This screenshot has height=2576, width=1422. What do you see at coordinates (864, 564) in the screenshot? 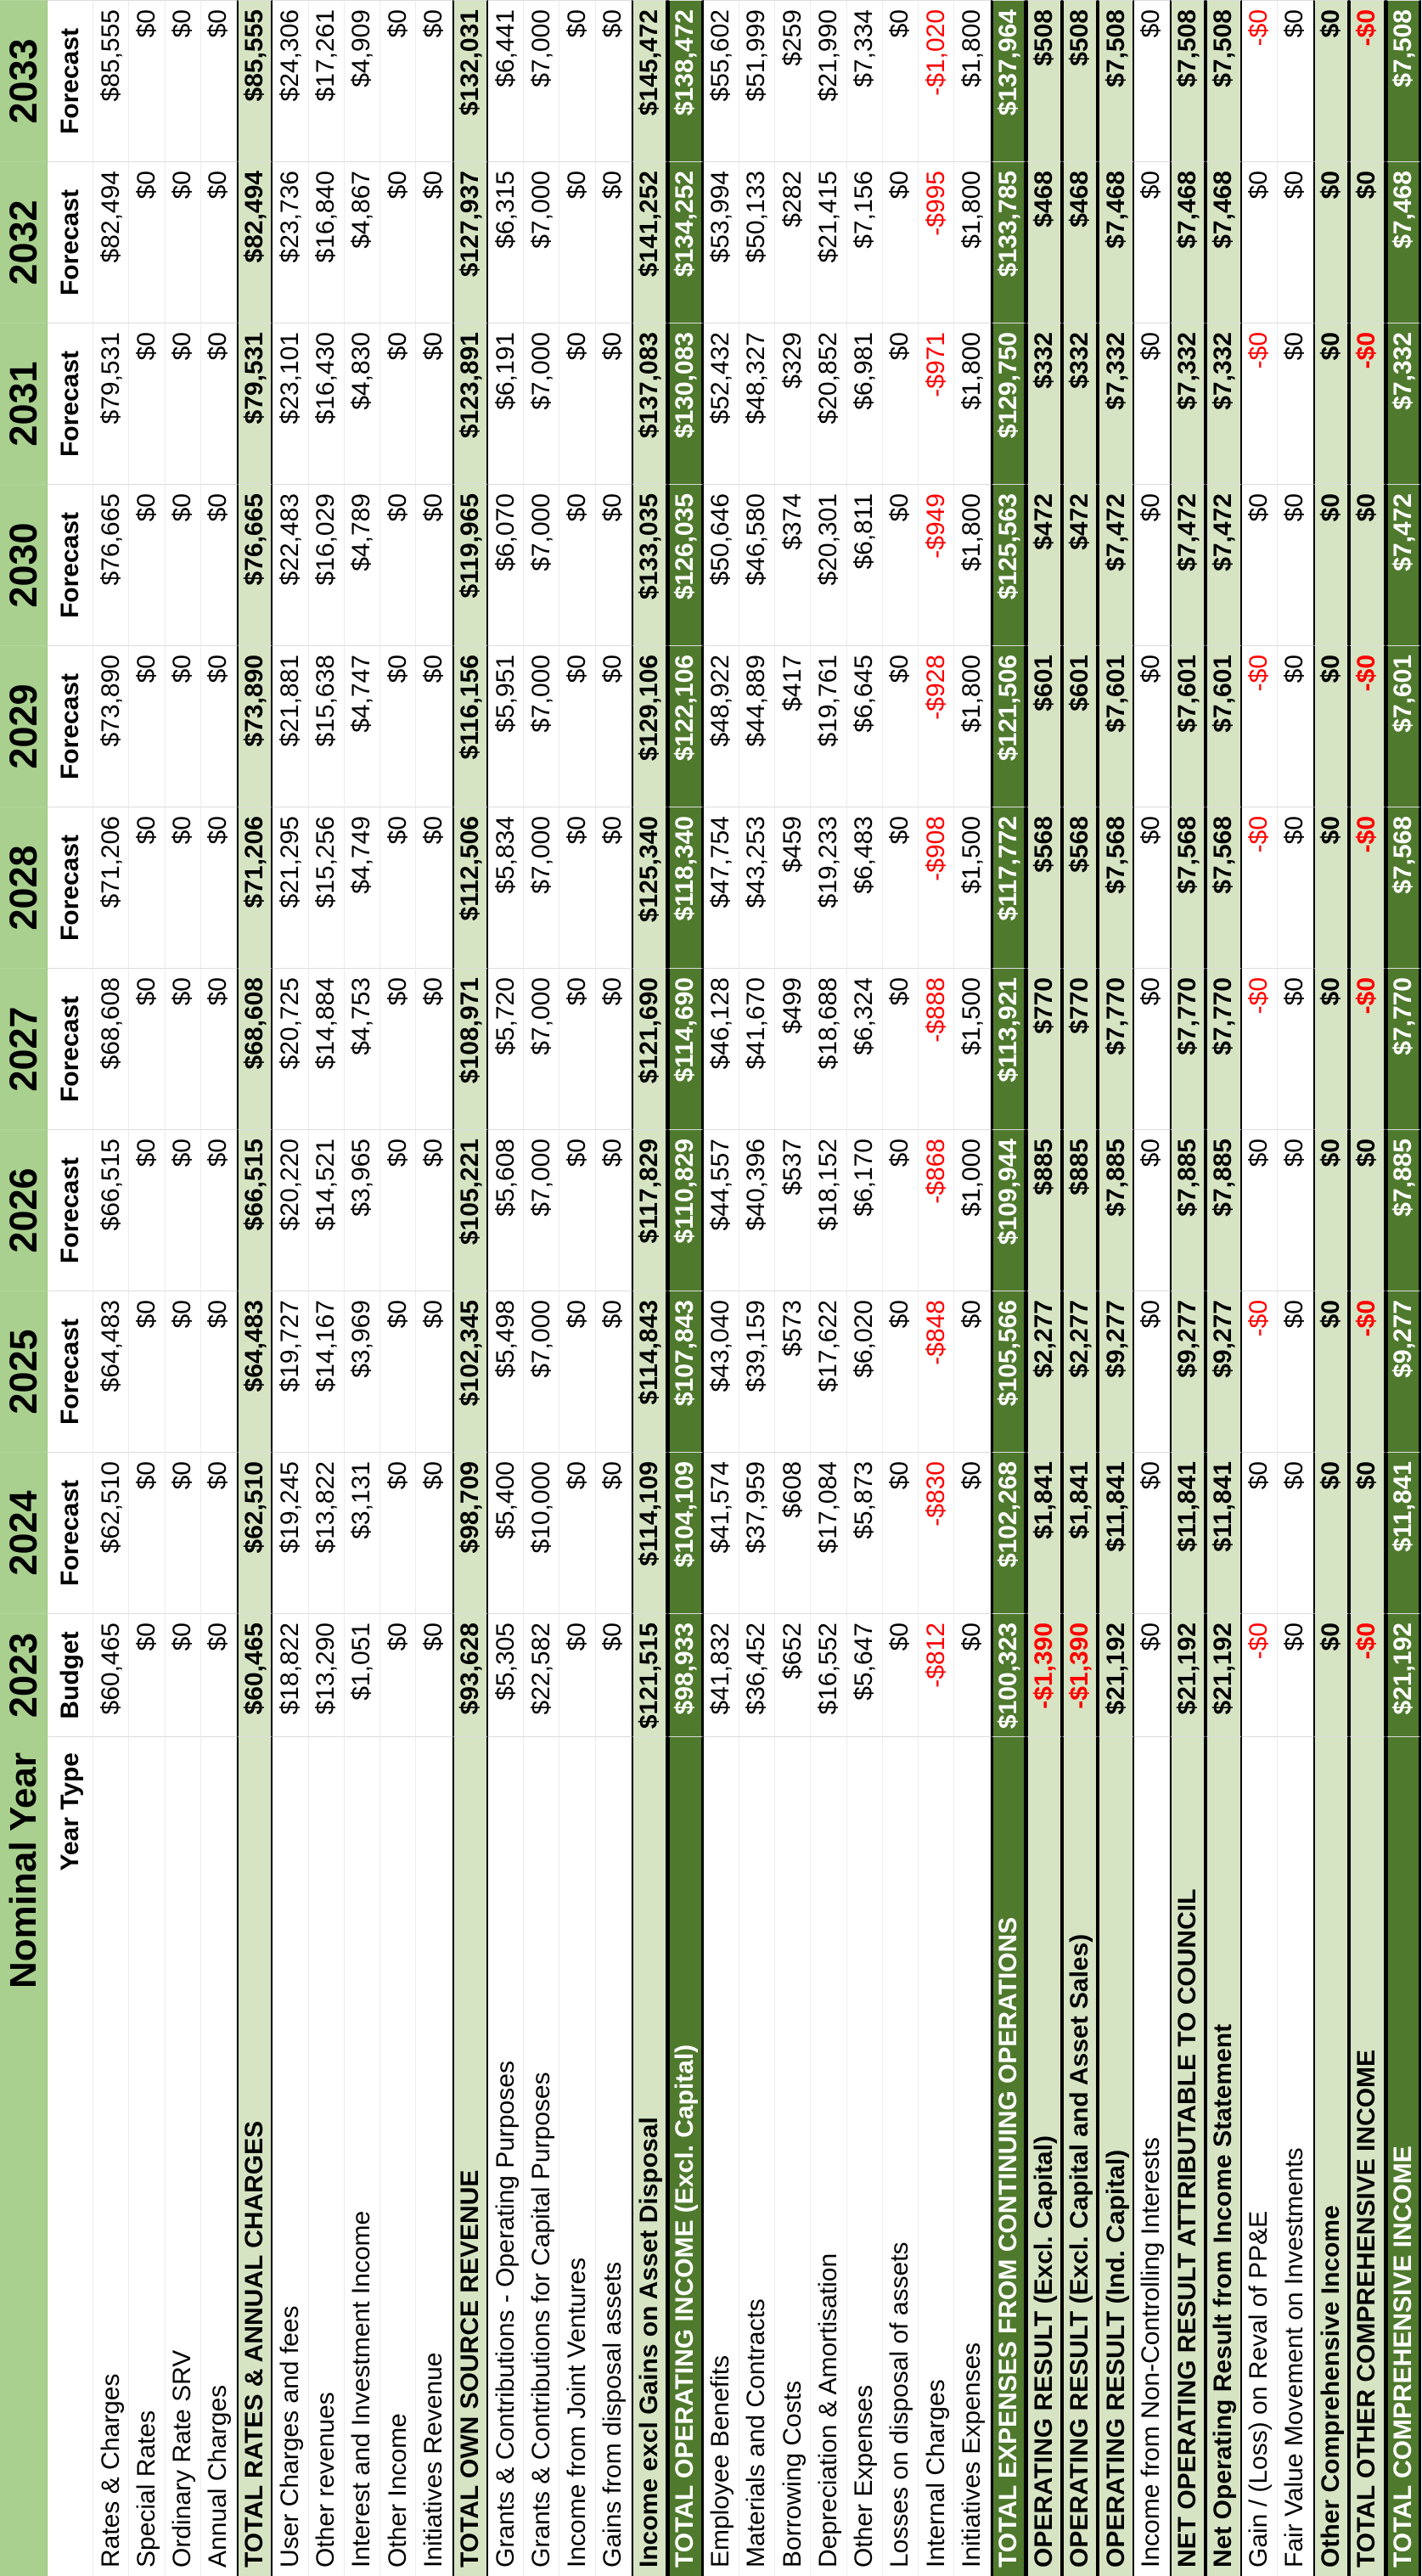
I see `value-cell: $6,811` at bounding box center [864, 564].